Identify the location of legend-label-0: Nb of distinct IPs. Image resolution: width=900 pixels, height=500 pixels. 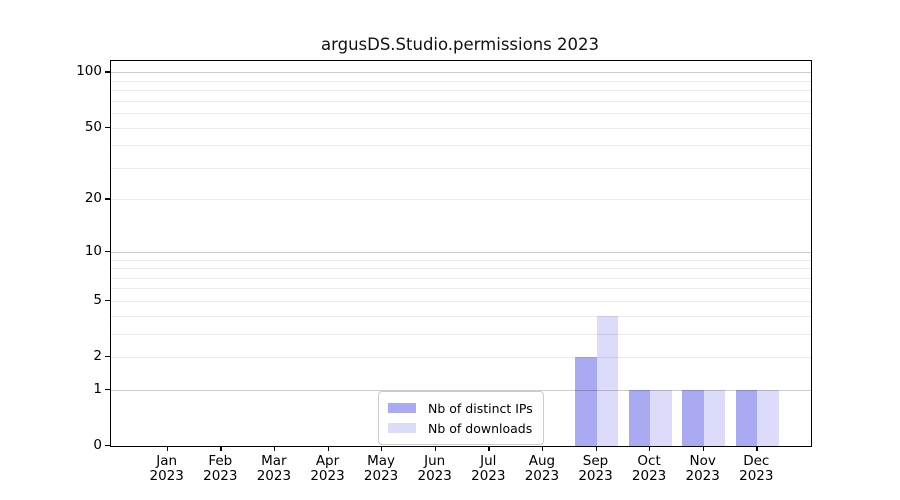
(480, 408).